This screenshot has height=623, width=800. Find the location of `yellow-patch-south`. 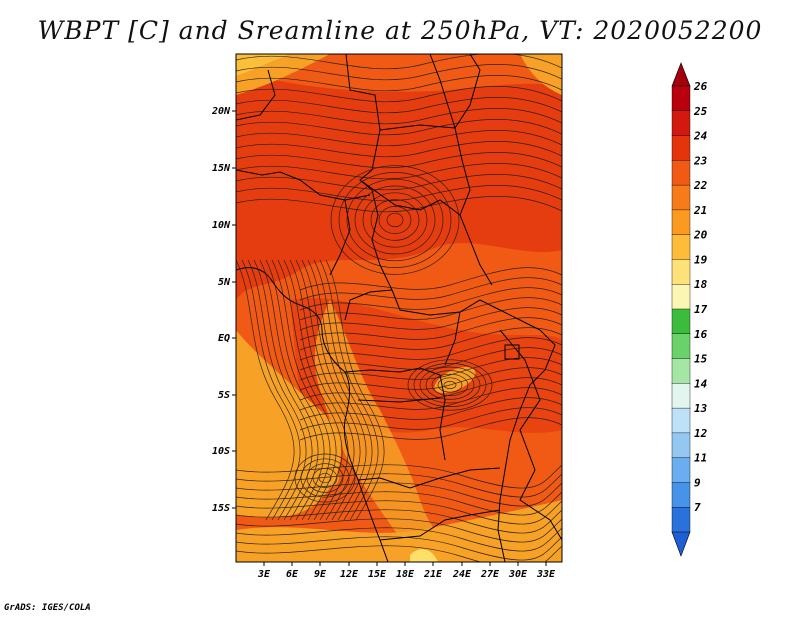

yellow-patch-south is located at coordinates (424, 555).